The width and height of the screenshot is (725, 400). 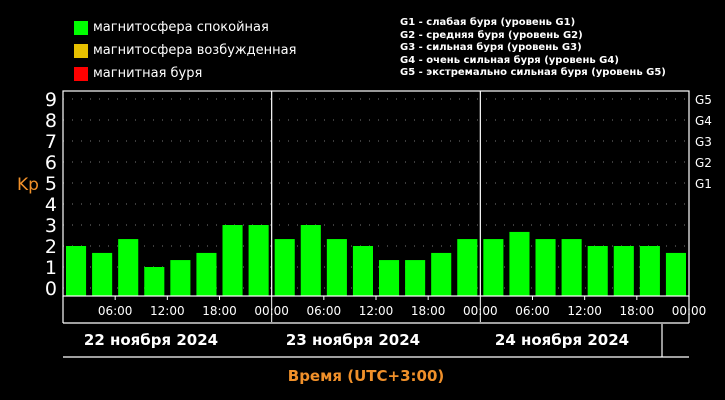 I want to click on g-level-label: G3, so click(x=703, y=142).